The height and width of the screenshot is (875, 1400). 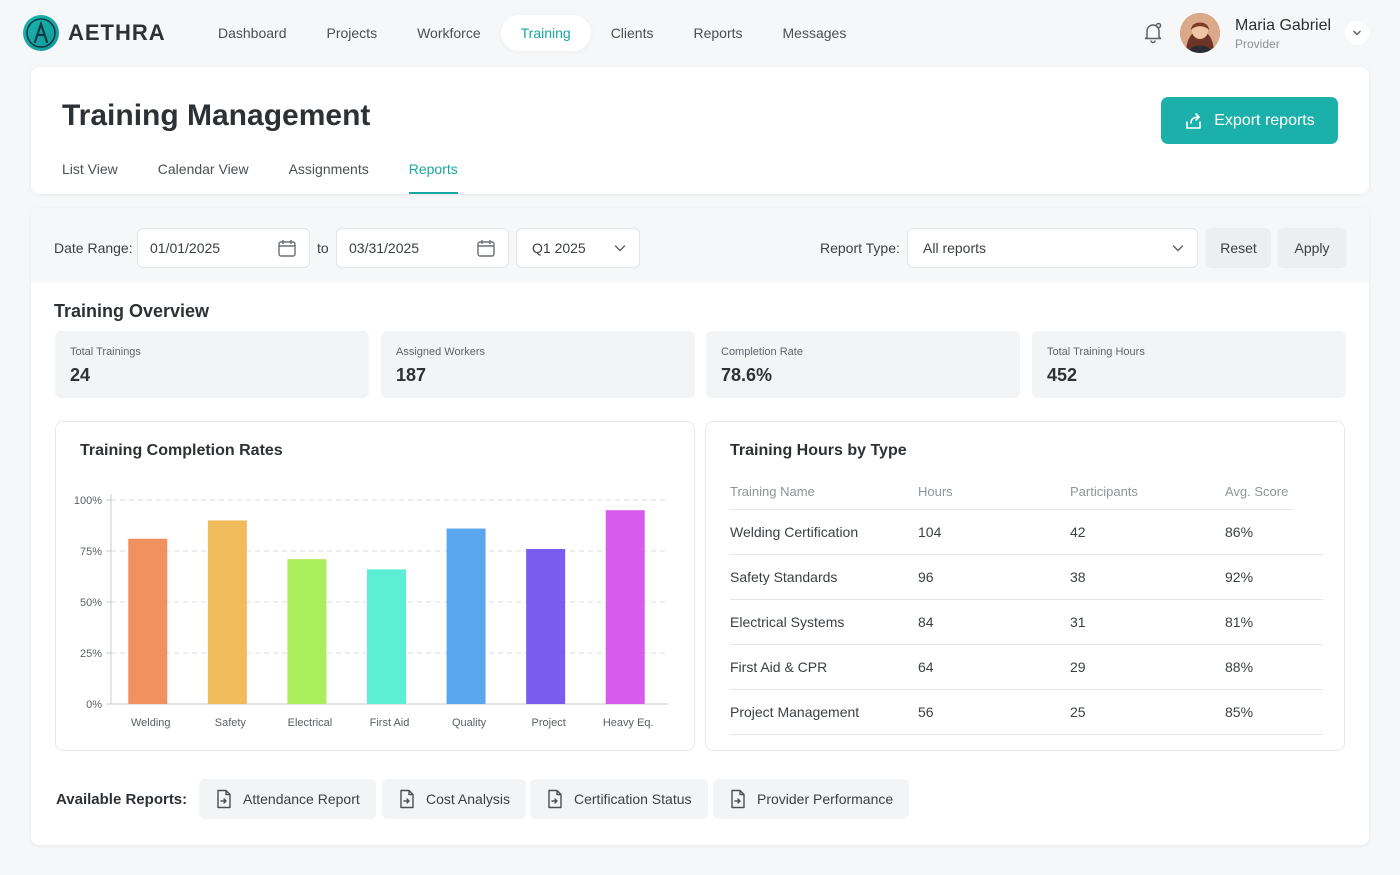 I want to click on reset-button: Reset, so click(x=1238, y=248).